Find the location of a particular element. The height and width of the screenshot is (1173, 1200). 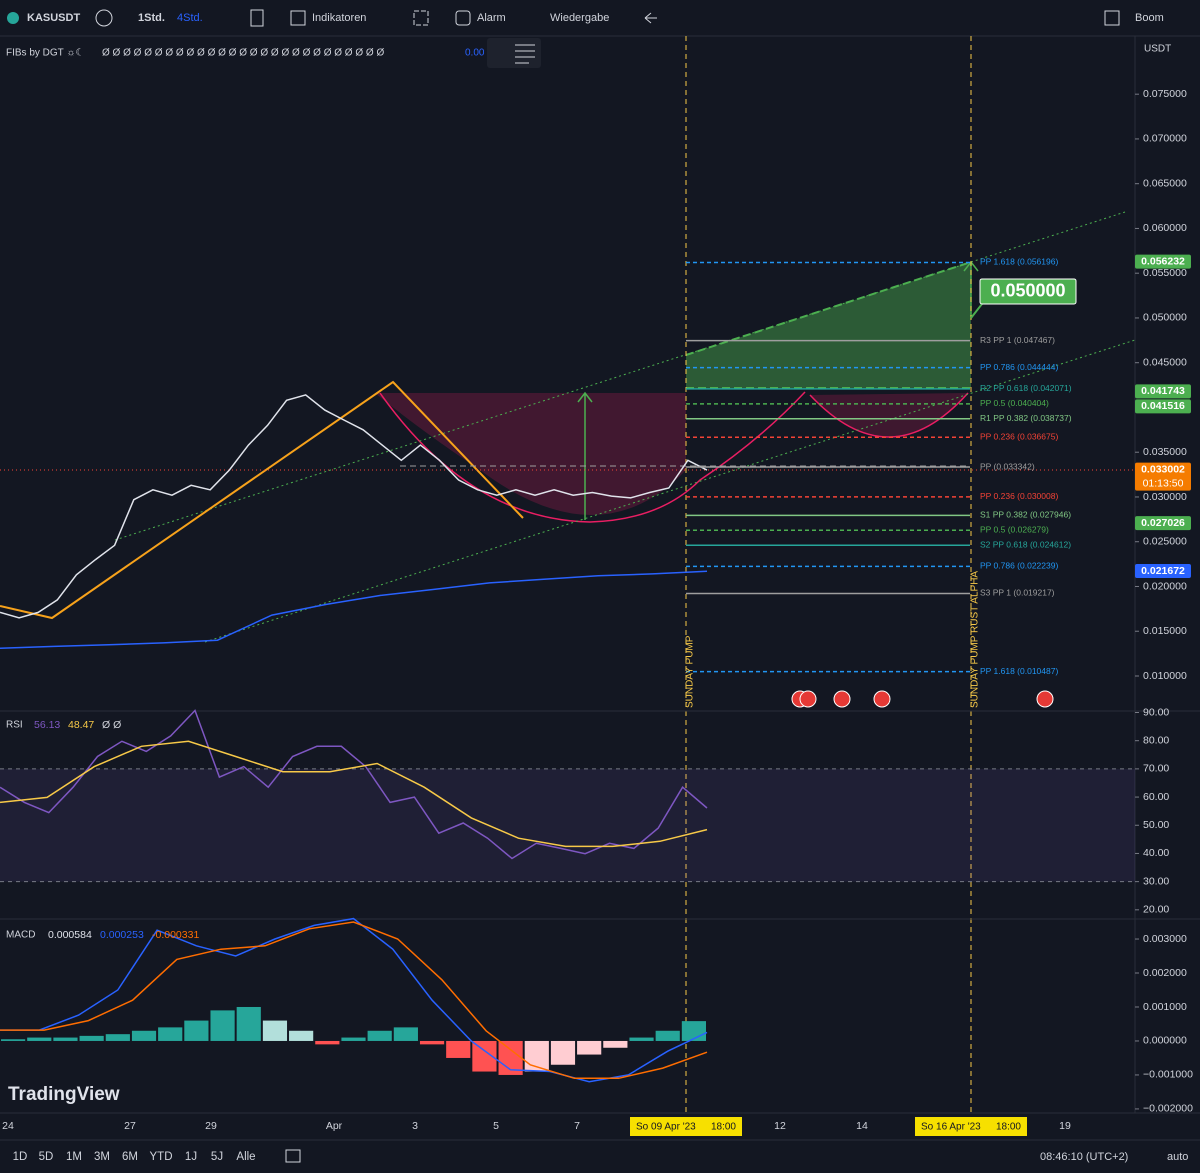

symbol-icon is located at coordinates (13, 18).